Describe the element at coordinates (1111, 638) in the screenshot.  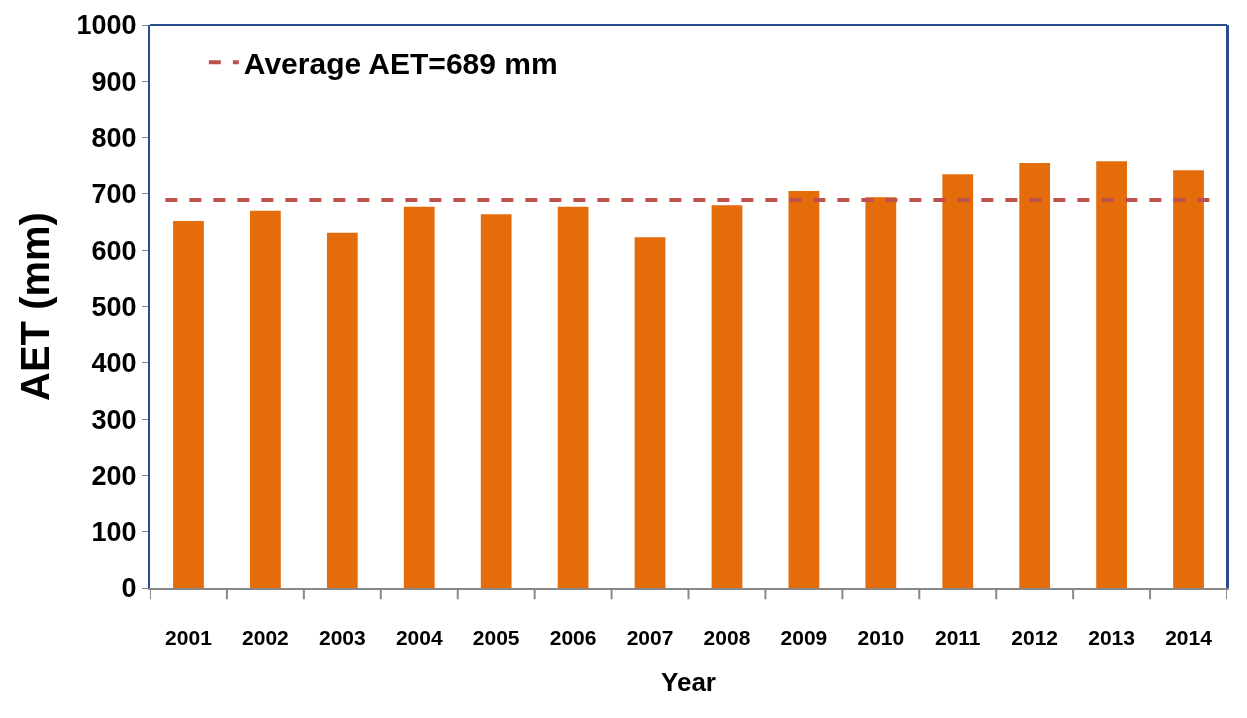
I see `x-tick-label: 2013` at that location.